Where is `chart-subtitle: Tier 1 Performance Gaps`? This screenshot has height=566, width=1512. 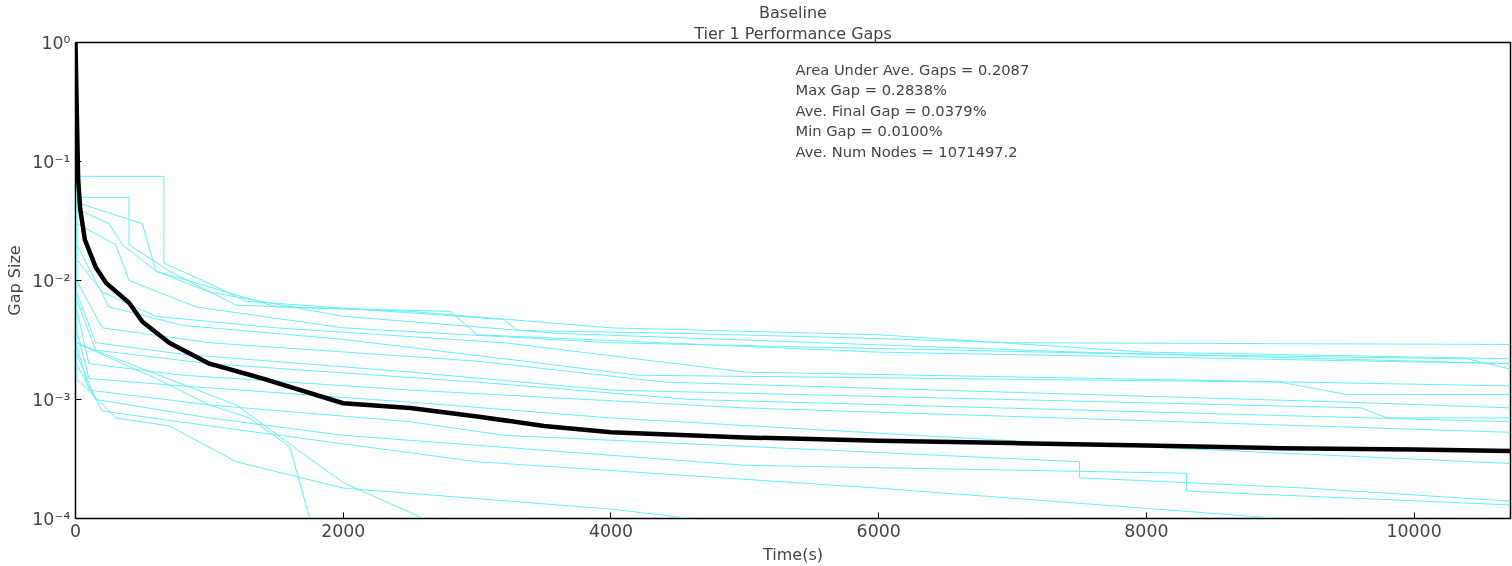 chart-subtitle: Tier 1 Performance Gaps is located at coordinates (792, 33).